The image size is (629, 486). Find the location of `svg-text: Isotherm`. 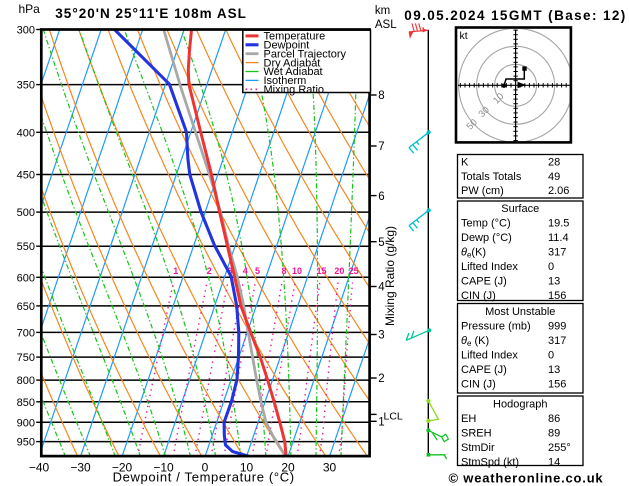

svg-text: Isotherm is located at coordinates (285, 81).